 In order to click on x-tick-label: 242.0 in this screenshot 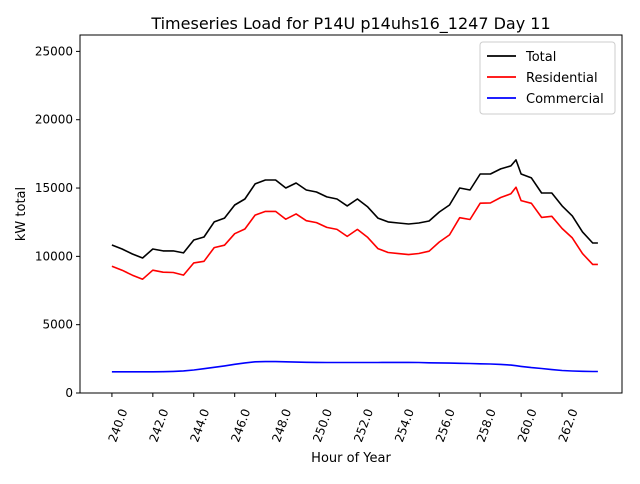, I will do `click(159, 425)`.